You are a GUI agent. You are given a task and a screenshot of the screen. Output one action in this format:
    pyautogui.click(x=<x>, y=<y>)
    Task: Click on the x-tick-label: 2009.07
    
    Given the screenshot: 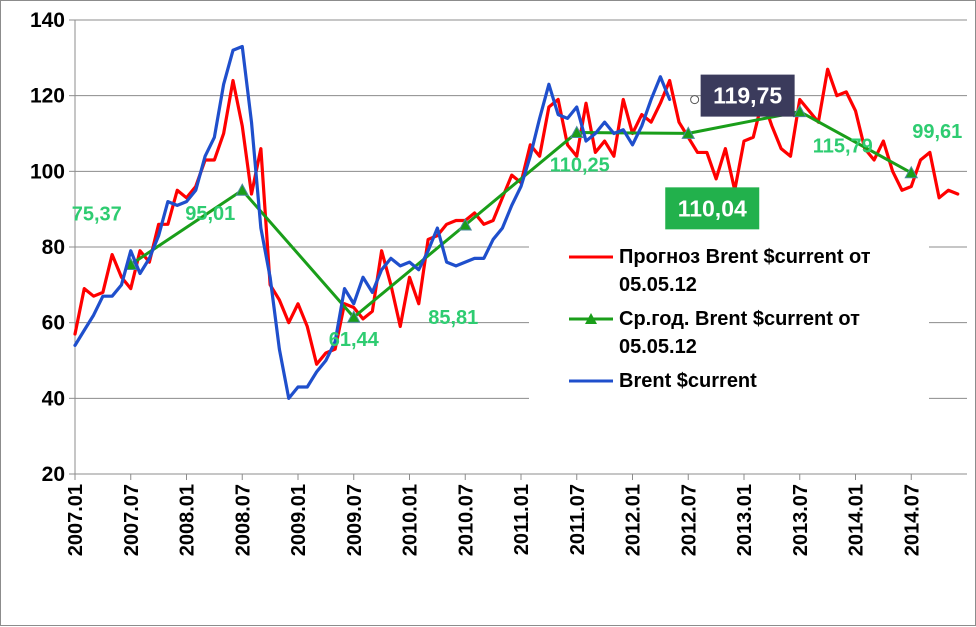 What is the action you would take?
    pyautogui.click(x=355, y=520)
    